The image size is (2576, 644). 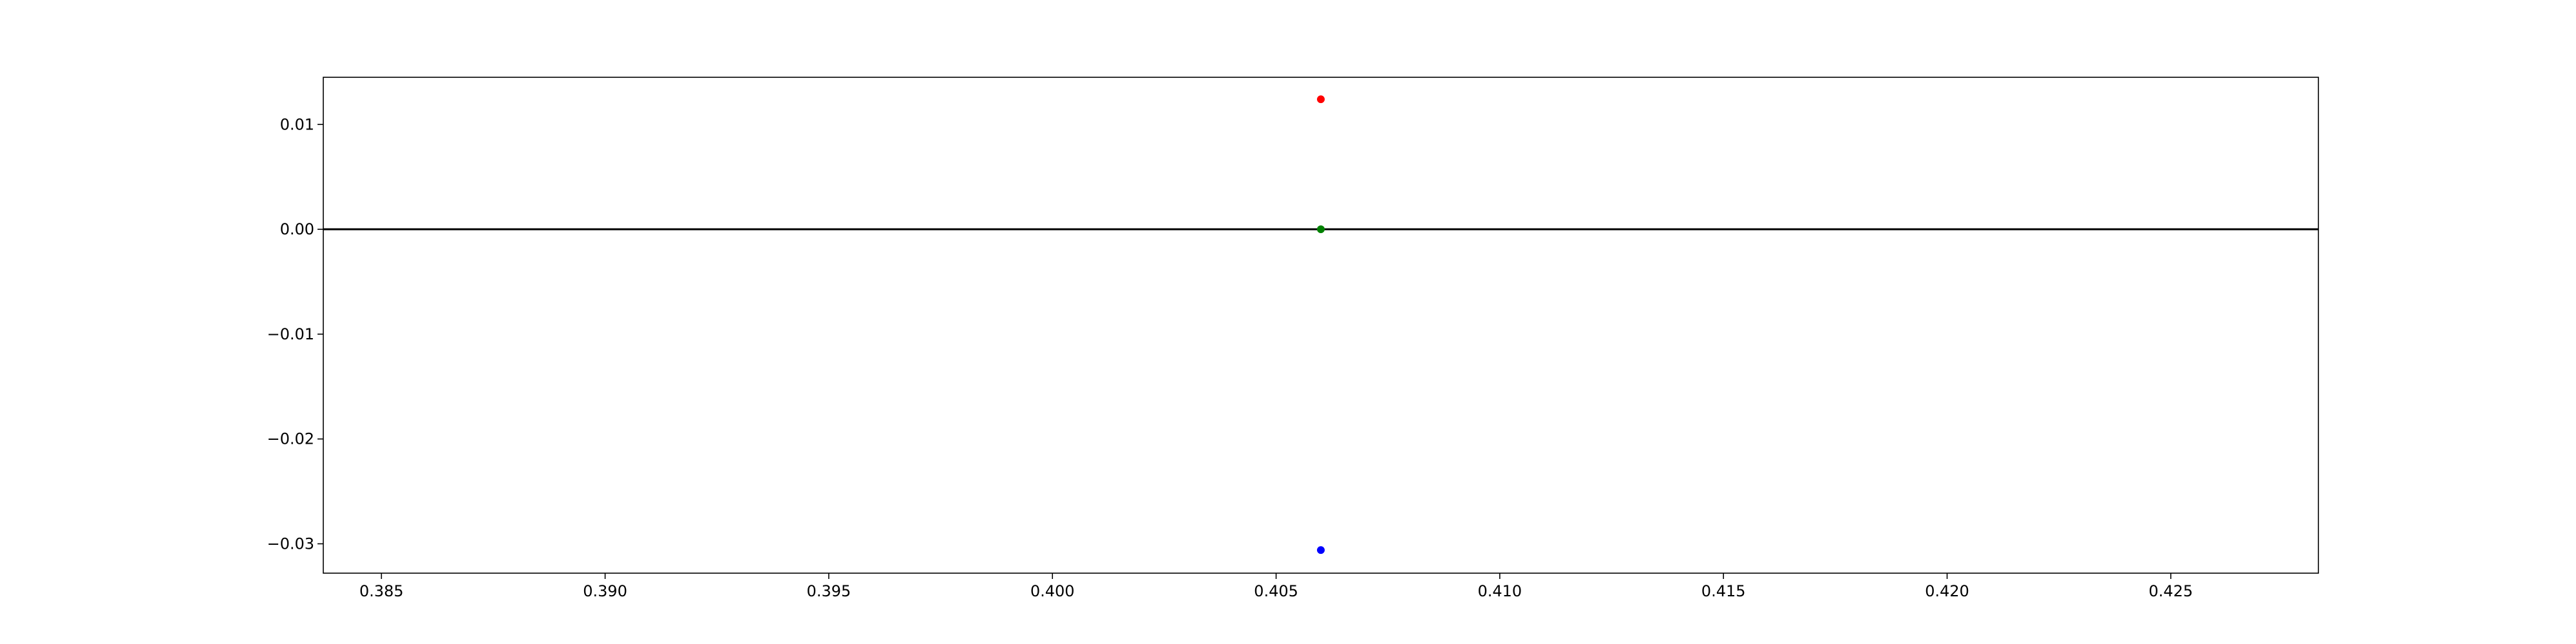 What do you see at coordinates (1500, 591) in the screenshot?
I see `x-tick-label: 0.410` at bounding box center [1500, 591].